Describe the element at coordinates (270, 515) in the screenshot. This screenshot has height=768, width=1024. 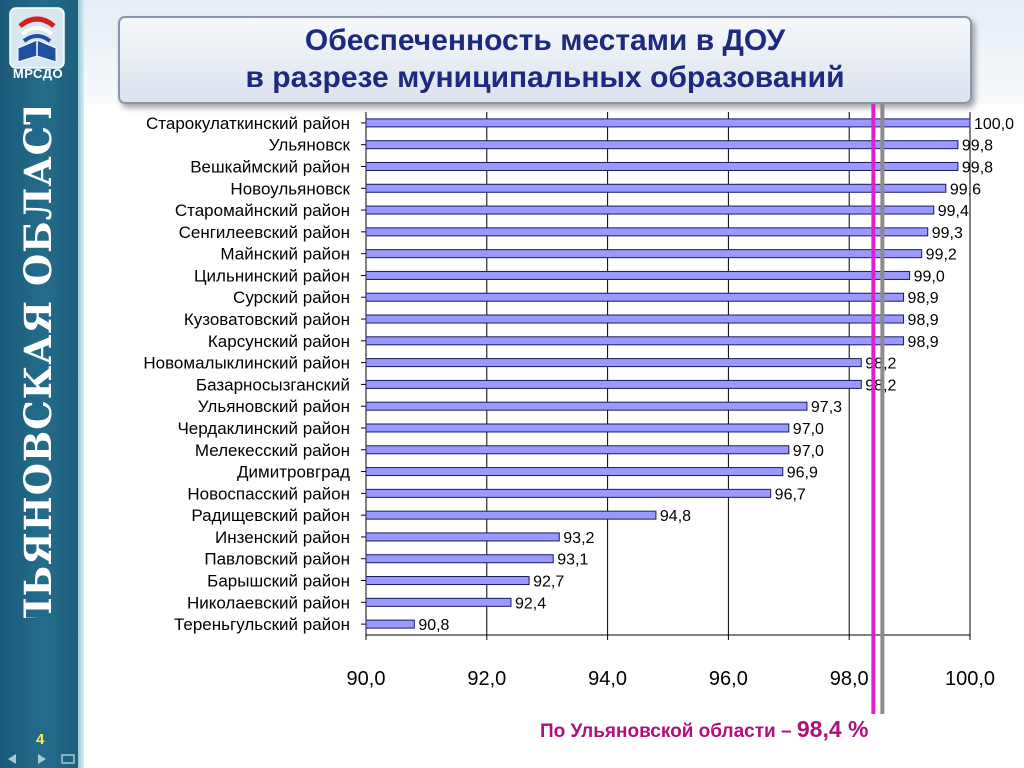
I see `category-label: Радищевский район` at that location.